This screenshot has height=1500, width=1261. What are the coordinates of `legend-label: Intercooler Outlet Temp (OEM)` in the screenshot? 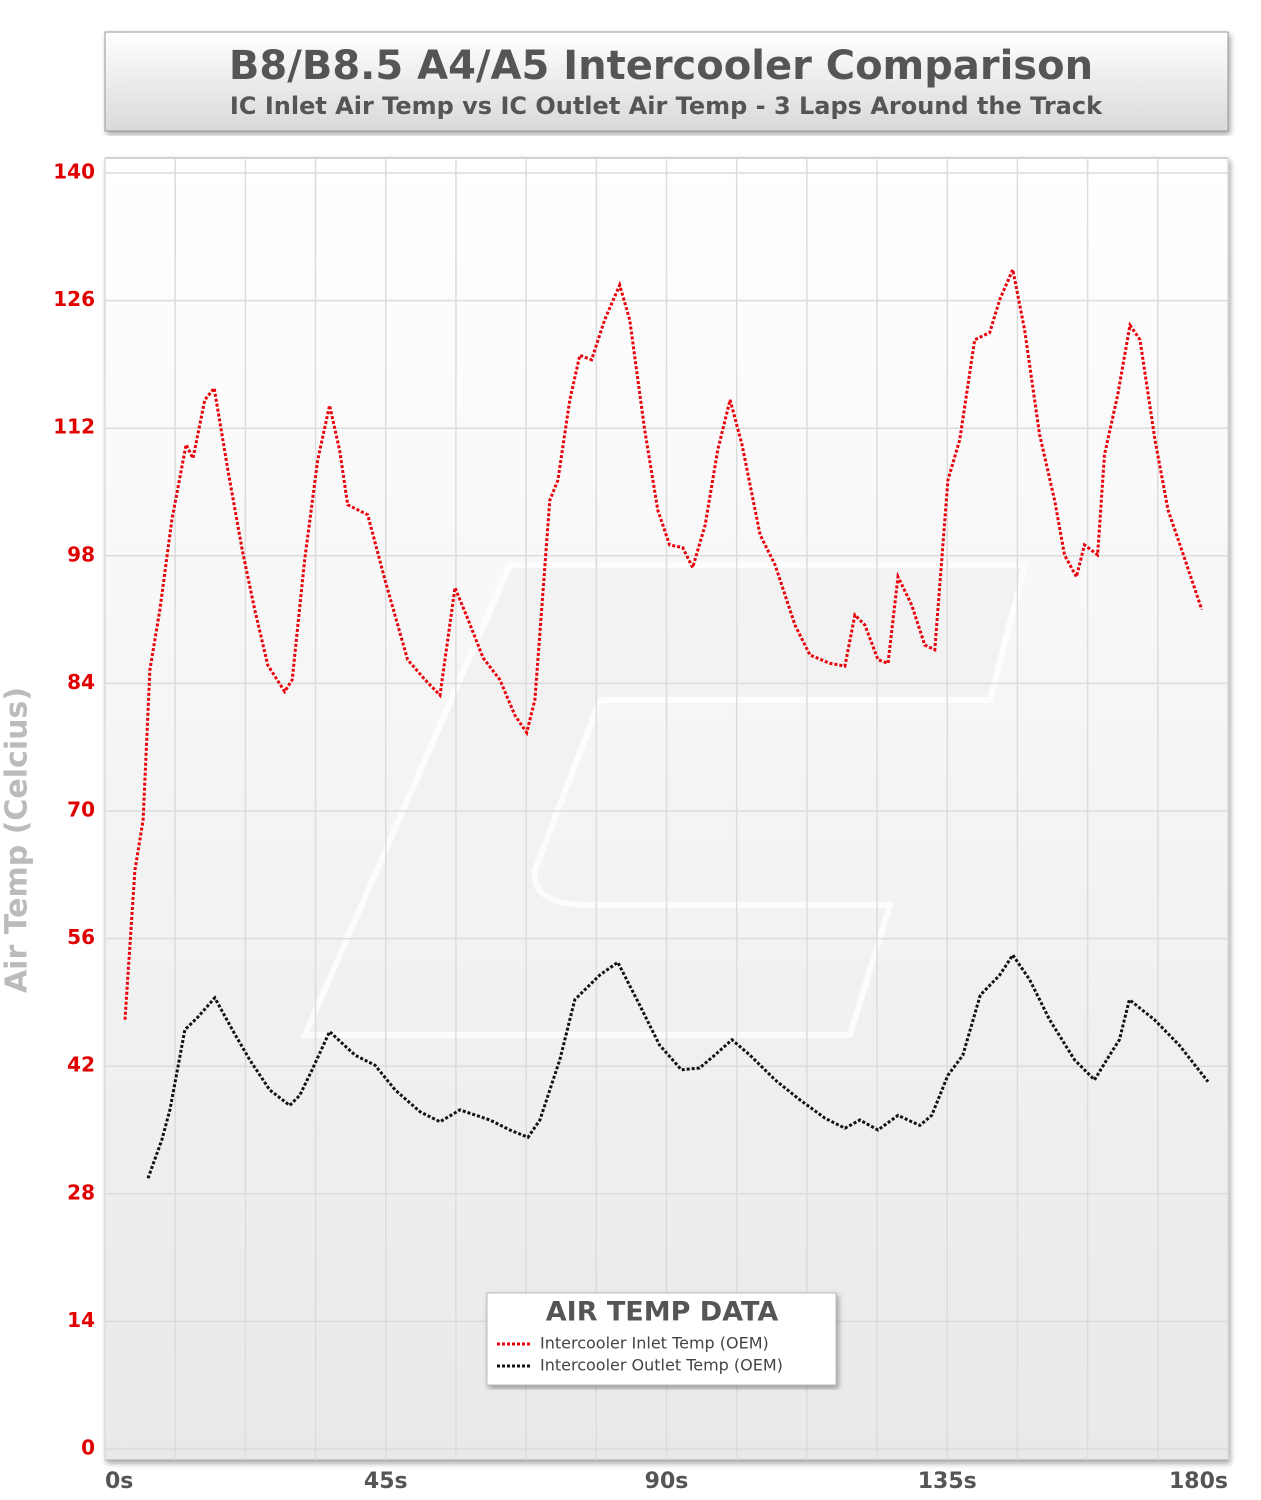 It's located at (661, 1365).